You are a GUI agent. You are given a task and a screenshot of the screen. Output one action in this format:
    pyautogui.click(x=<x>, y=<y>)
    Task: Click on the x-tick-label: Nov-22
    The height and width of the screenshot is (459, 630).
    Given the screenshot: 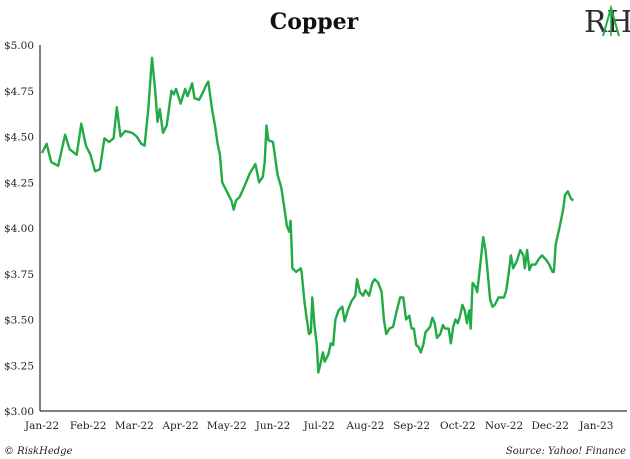 What is the action you would take?
    pyautogui.click(x=504, y=426)
    